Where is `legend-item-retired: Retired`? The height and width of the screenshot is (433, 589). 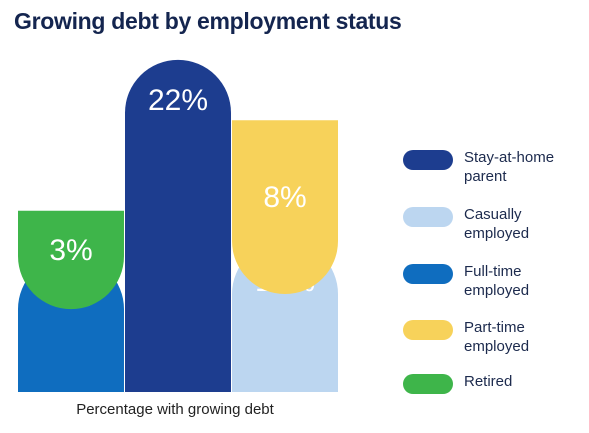
legend-item-retired: Retired is located at coordinates (492, 383).